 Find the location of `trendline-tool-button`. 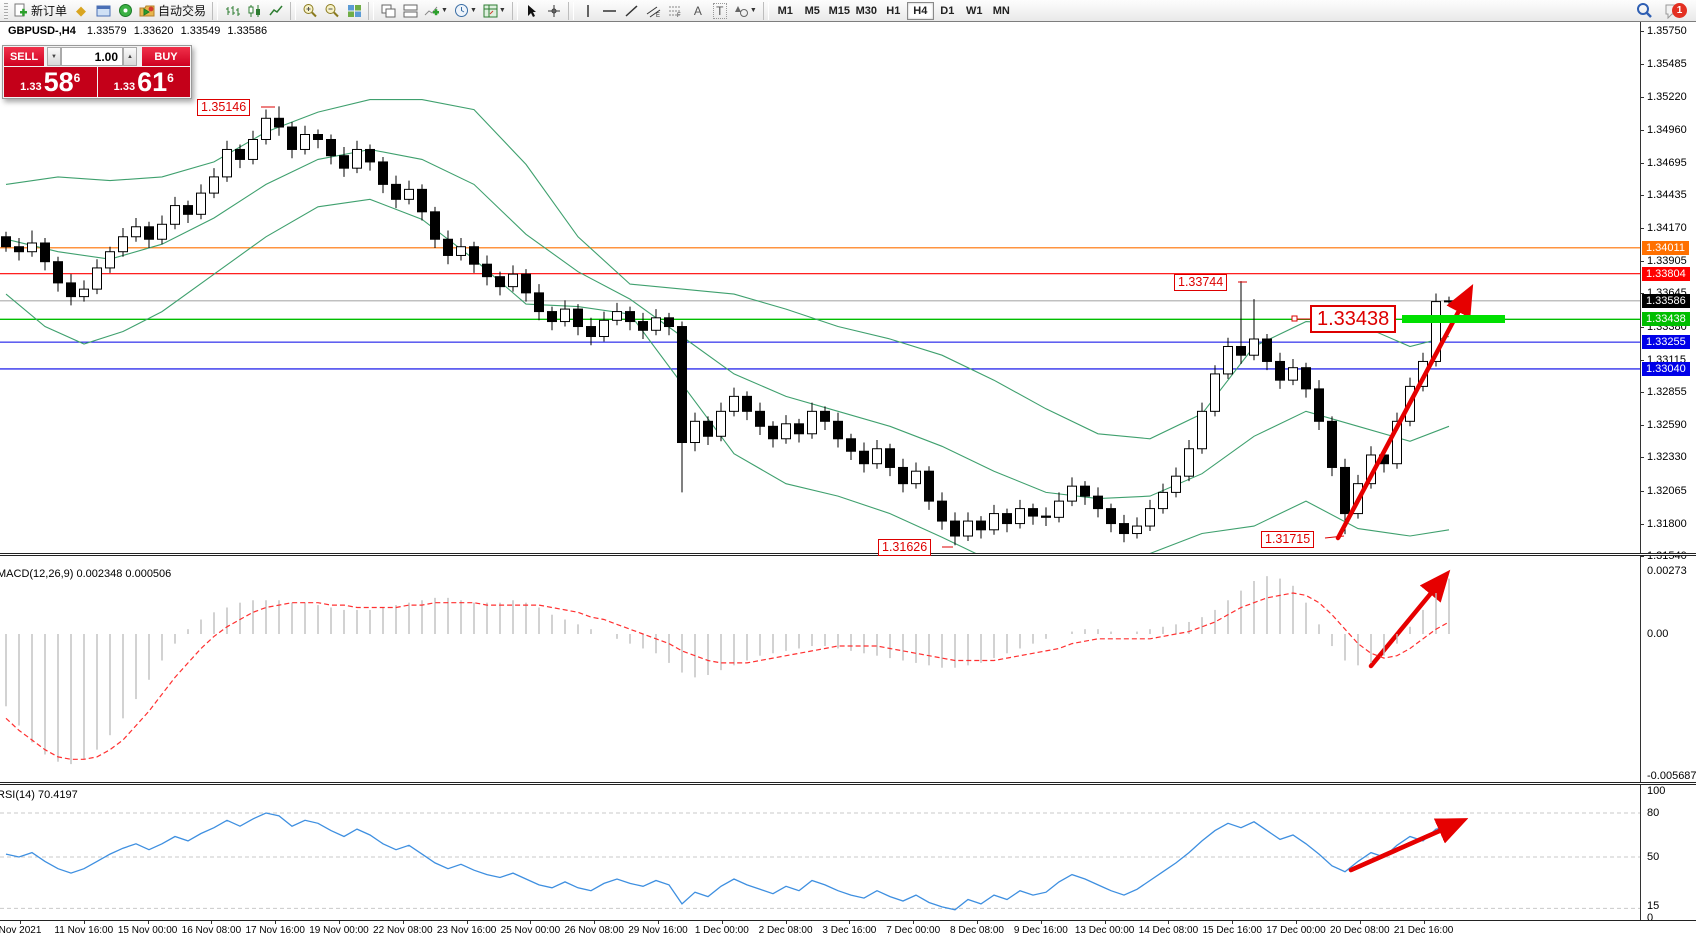

trendline-tool-button is located at coordinates (632, 11).